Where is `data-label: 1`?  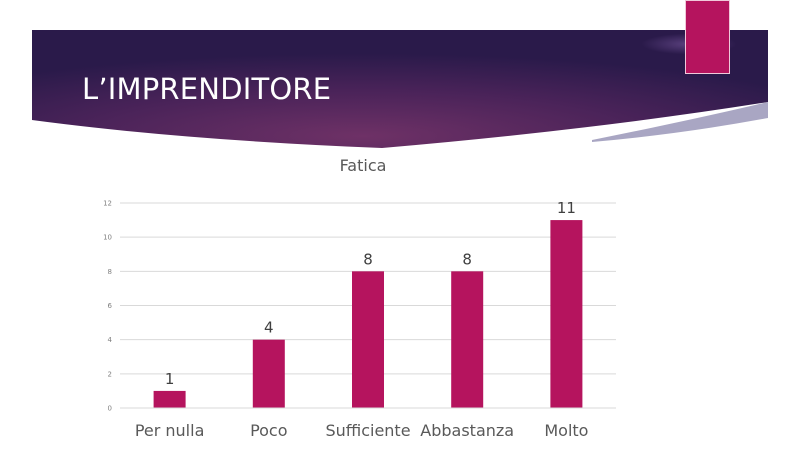
data-label: 1 is located at coordinates (170, 379).